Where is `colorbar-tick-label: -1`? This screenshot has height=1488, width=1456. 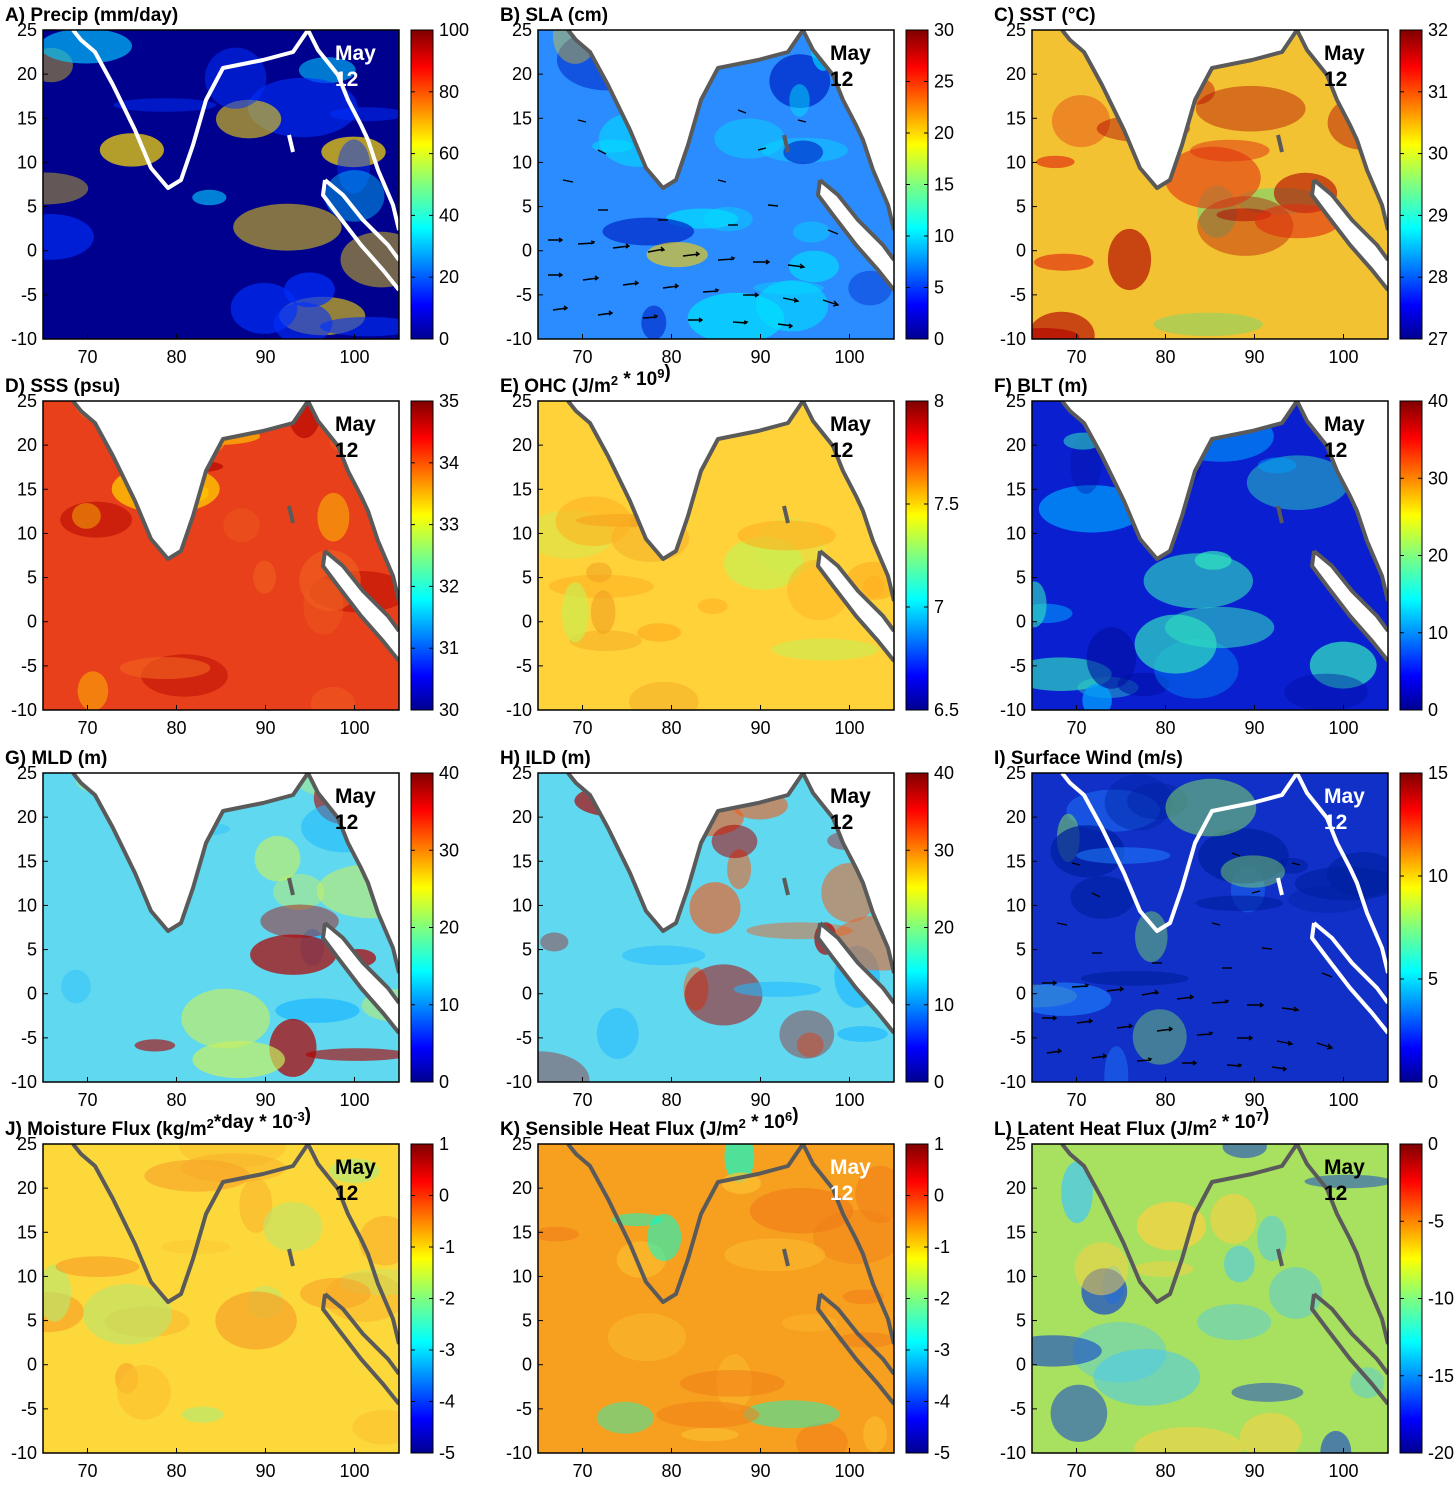 colorbar-tick-label: -1 is located at coordinates (447, 1247).